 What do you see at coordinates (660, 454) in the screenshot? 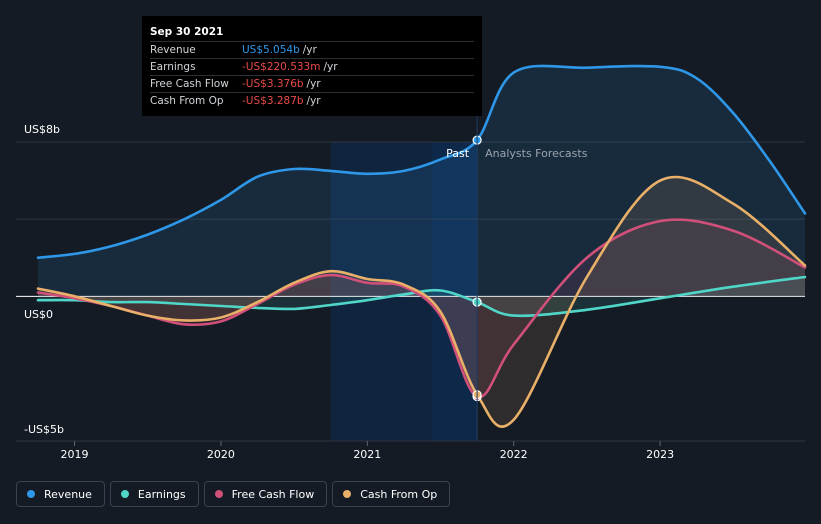
I see `x-tick-label: 2023` at bounding box center [660, 454].